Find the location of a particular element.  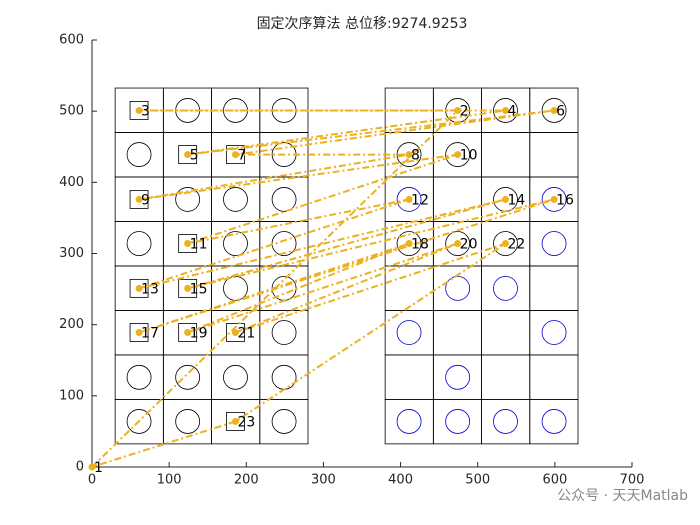

x-tick-label: 400 is located at coordinates (400, 480).